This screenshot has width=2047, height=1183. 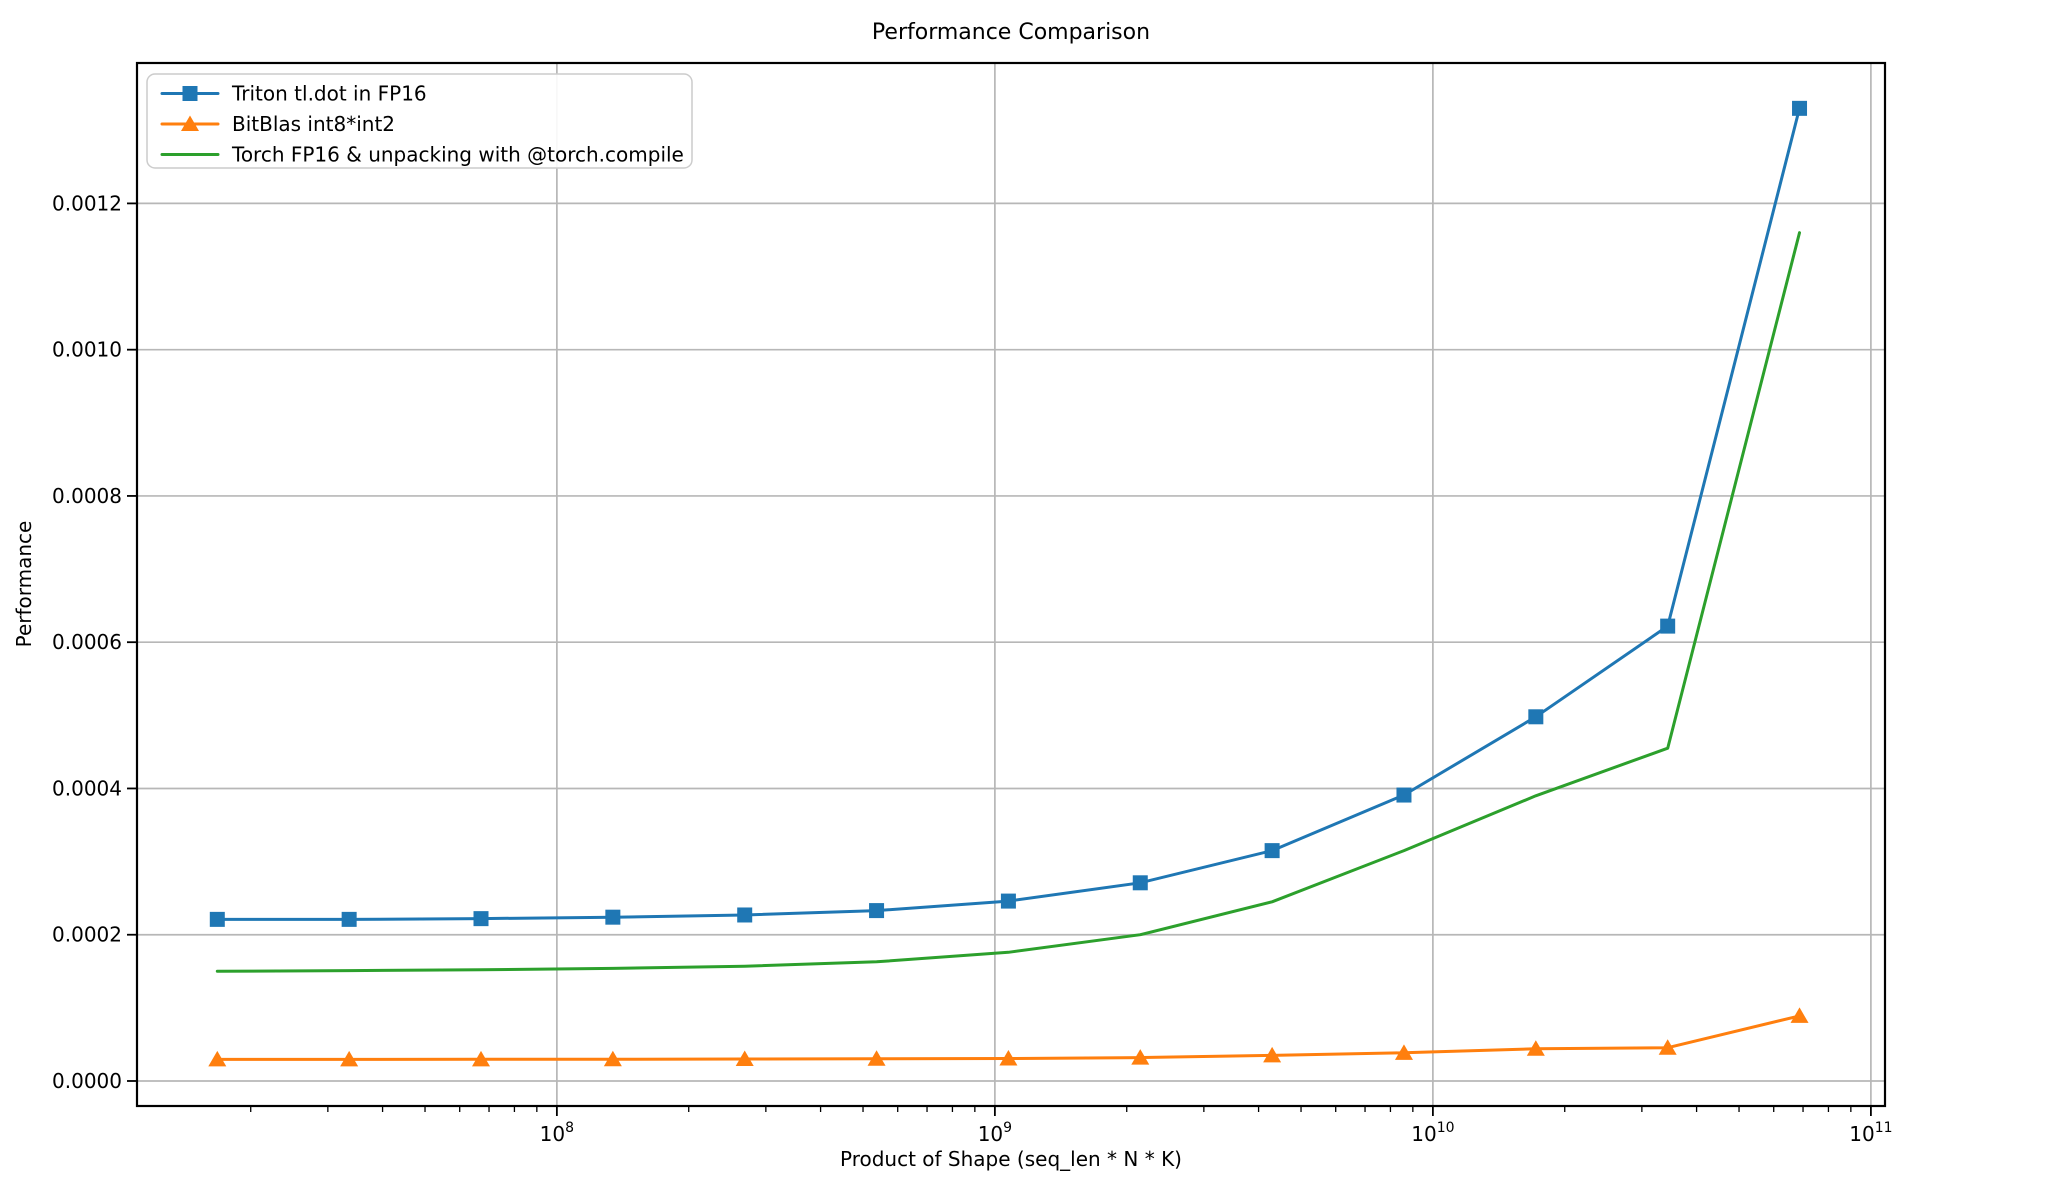 I want to click on y-axis-label: Performance, so click(x=24, y=584).